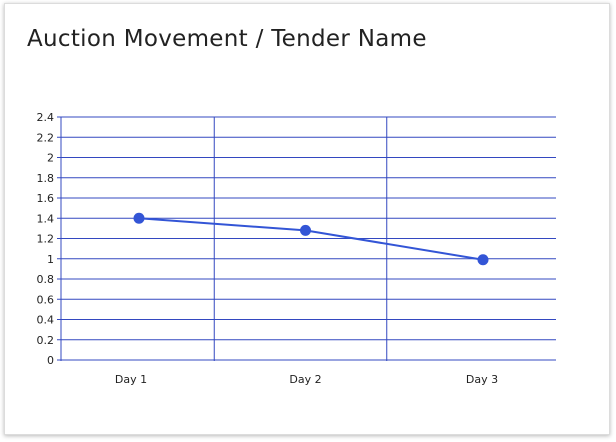 Image resolution: width=616 pixels, height=442 pixels. I want to click on y-tick-label: 1.2, so click(46, 239).